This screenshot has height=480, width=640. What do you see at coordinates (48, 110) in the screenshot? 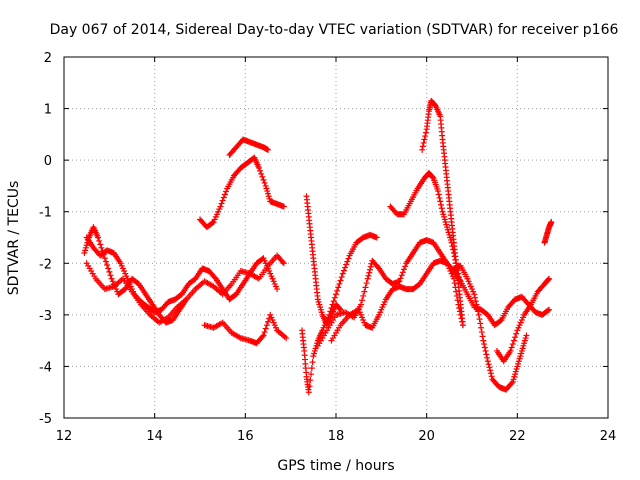
I see `y-tick-label: 1` at bounding box center [48, 110].